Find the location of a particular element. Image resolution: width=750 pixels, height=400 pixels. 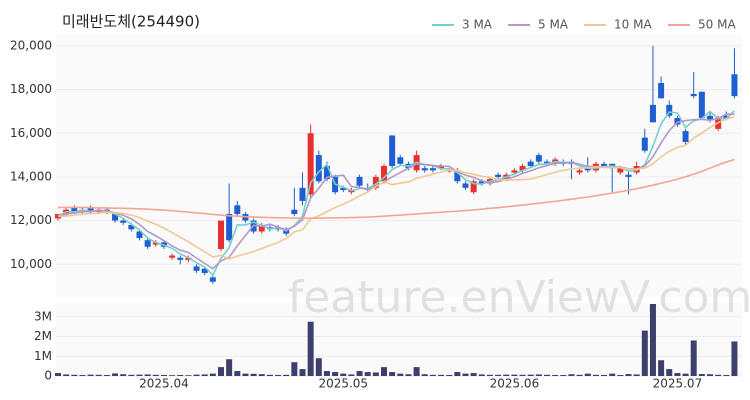

y-tick-label: 14,000 is located at coordinates (31, 176).